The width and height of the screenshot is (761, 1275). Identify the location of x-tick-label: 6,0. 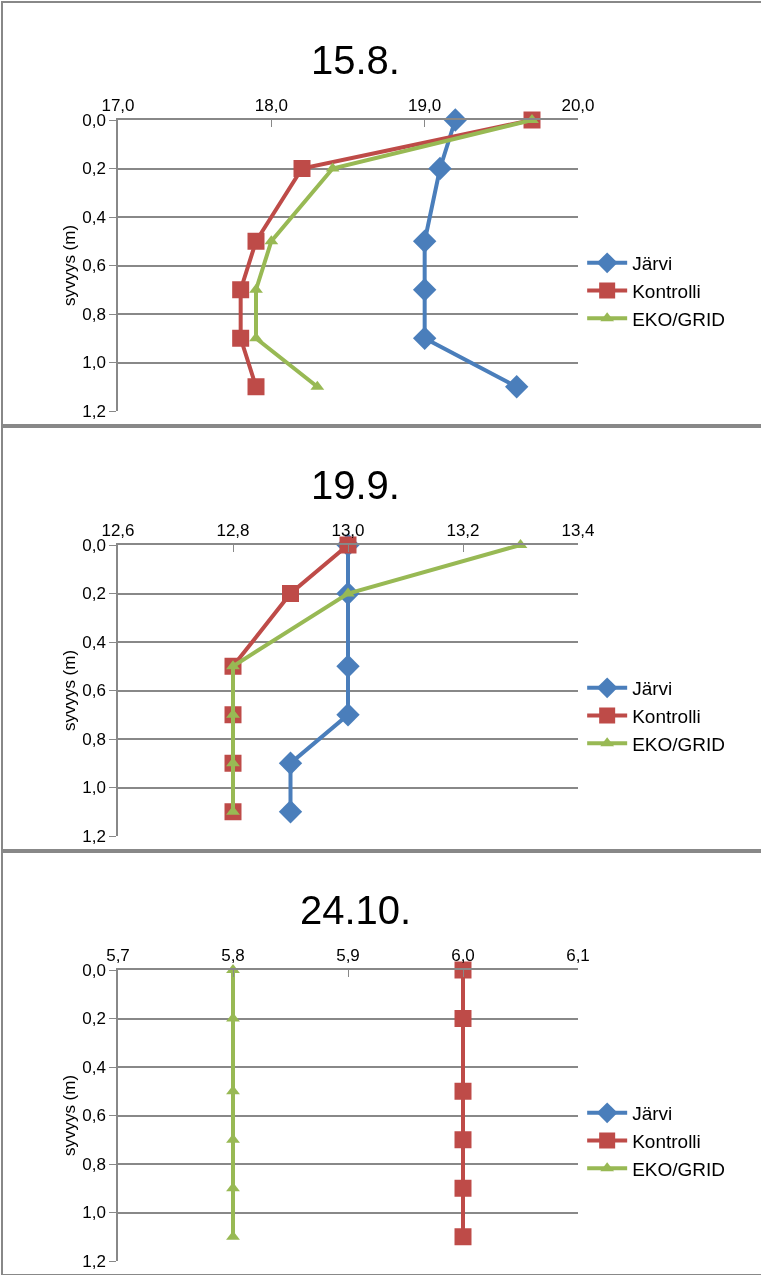
(463, 956).